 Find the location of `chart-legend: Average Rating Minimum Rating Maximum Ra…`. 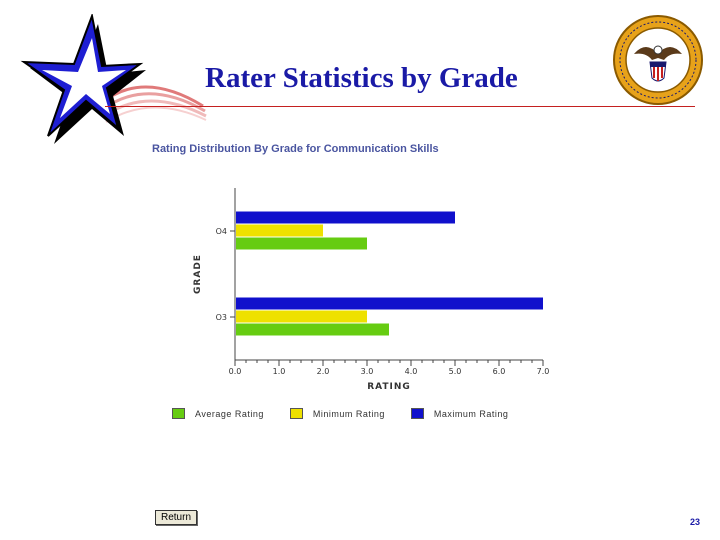

chart-legend: Average Rating Minimum Rating Maximum Ra… is located at coordinates (353, 413).